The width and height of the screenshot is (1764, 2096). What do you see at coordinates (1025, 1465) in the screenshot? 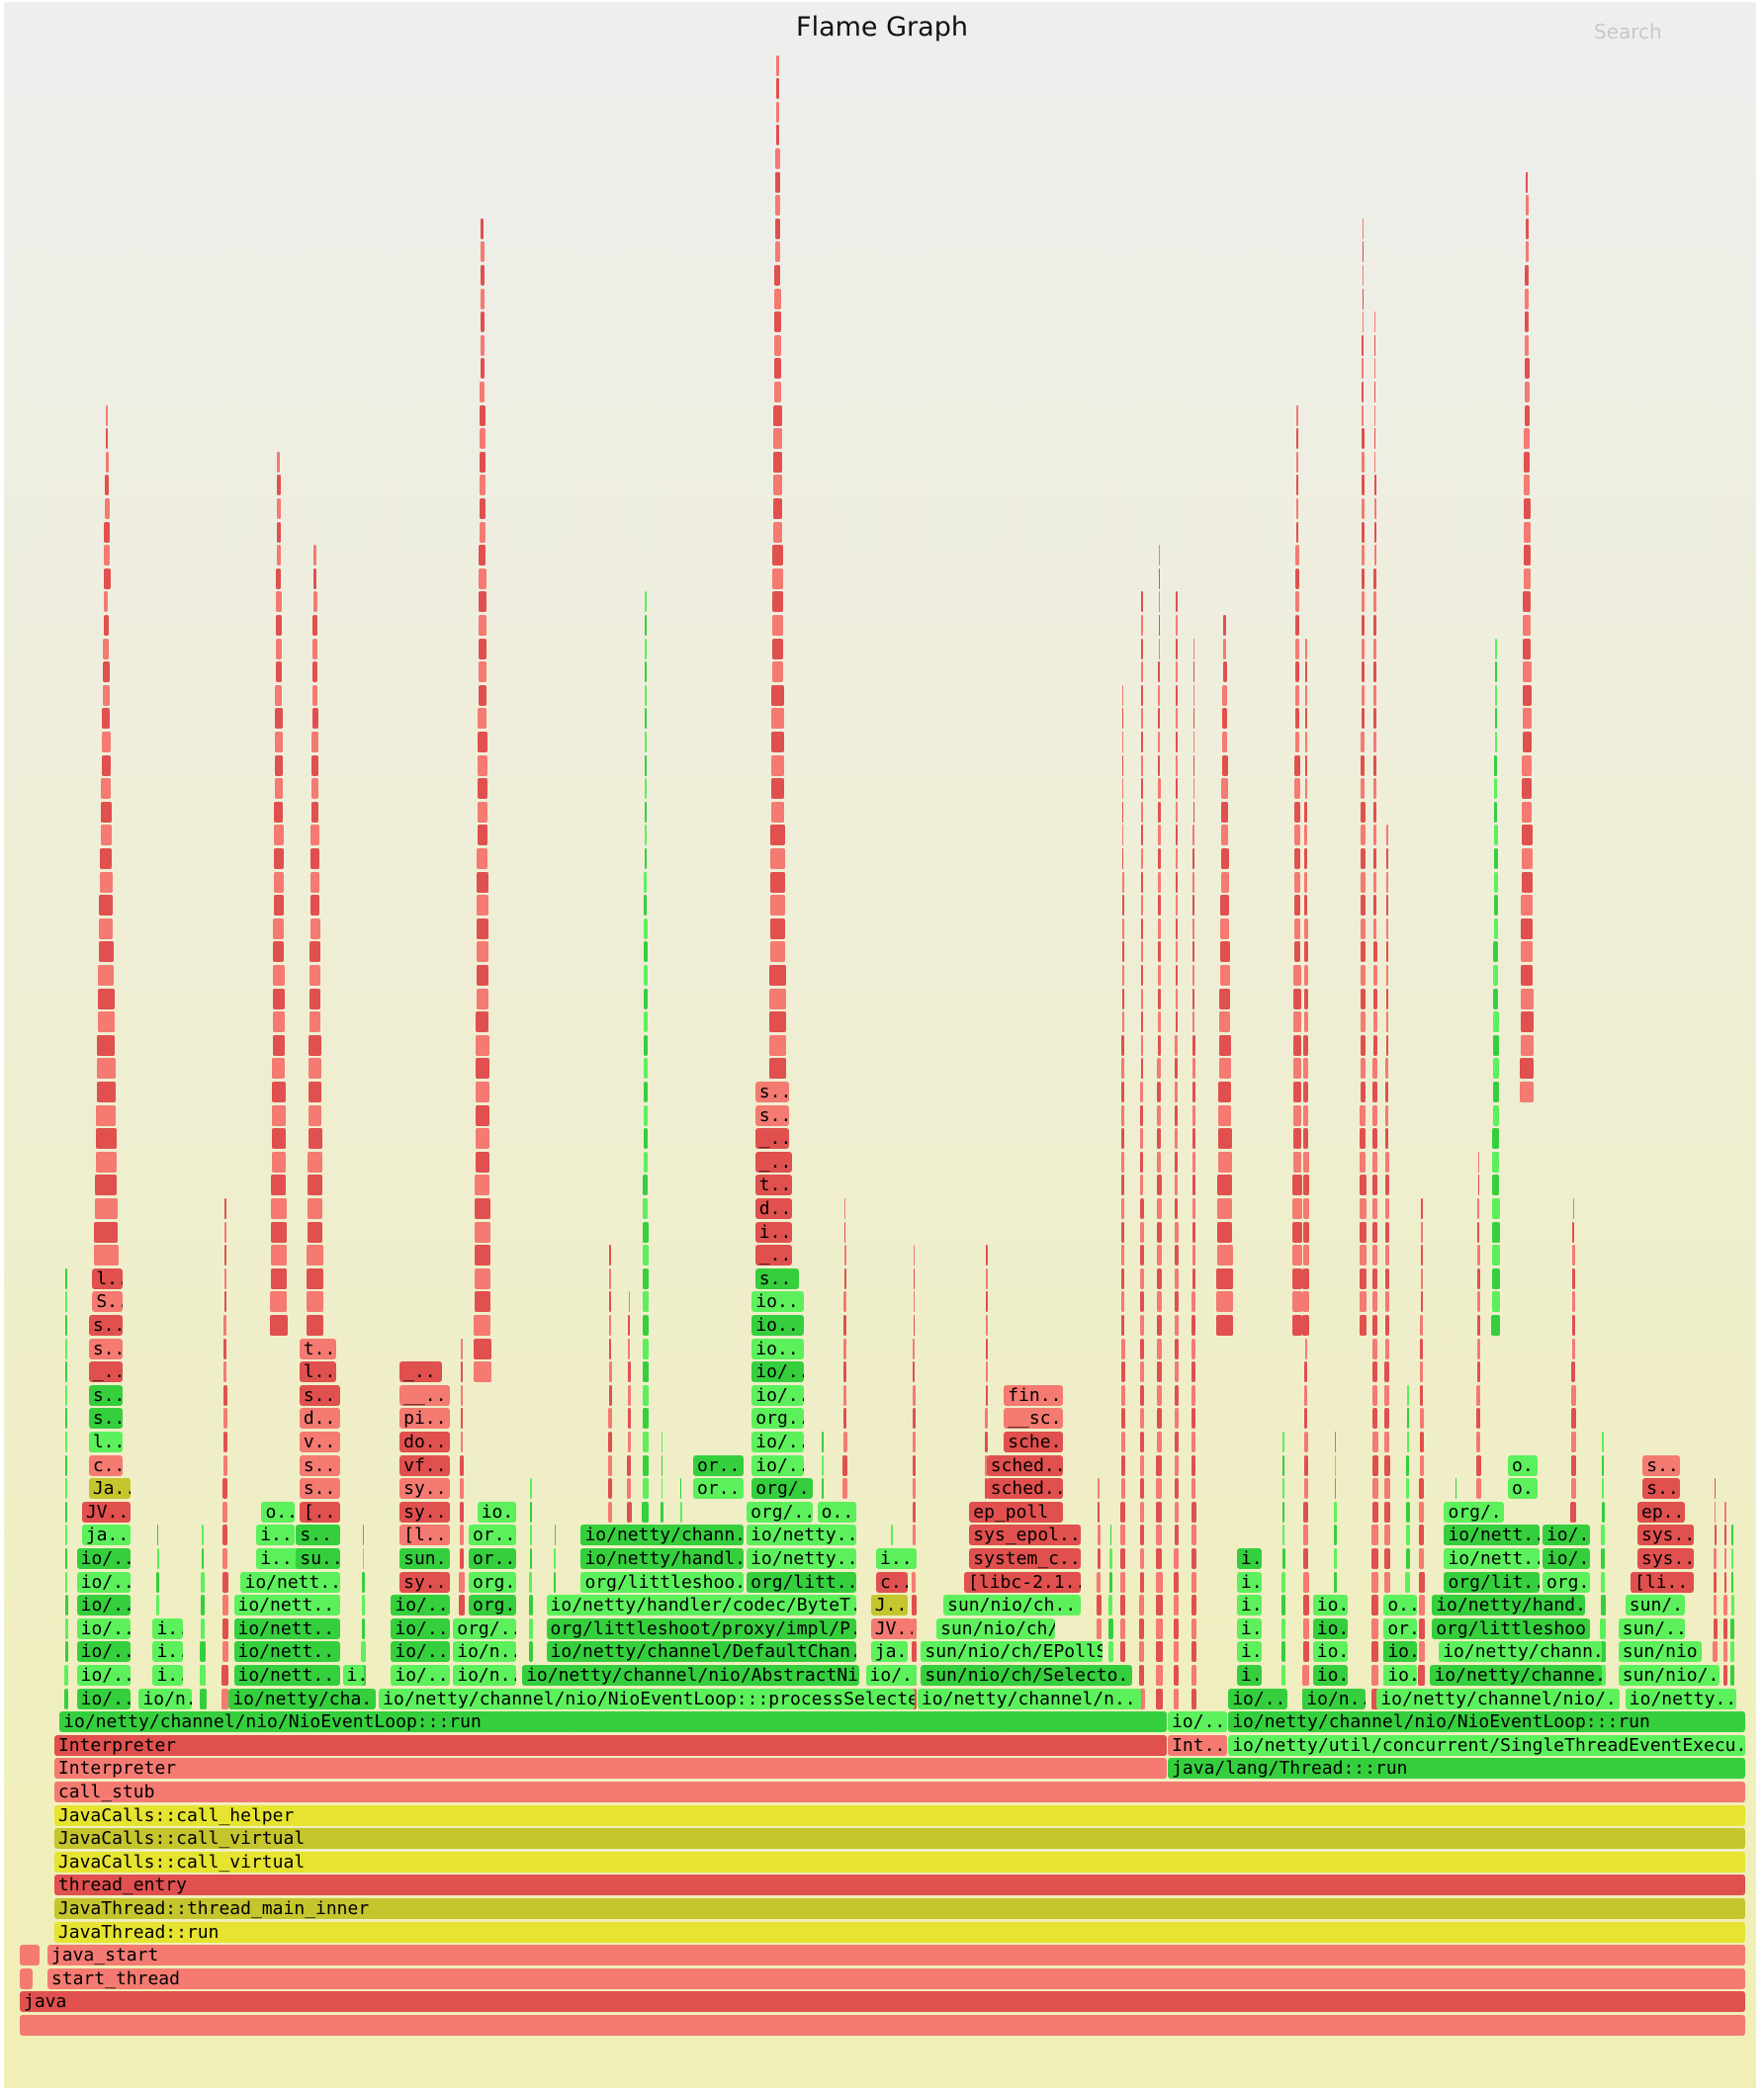
I see `stack-frame: sched..` at bounding box center [1025, 1465].